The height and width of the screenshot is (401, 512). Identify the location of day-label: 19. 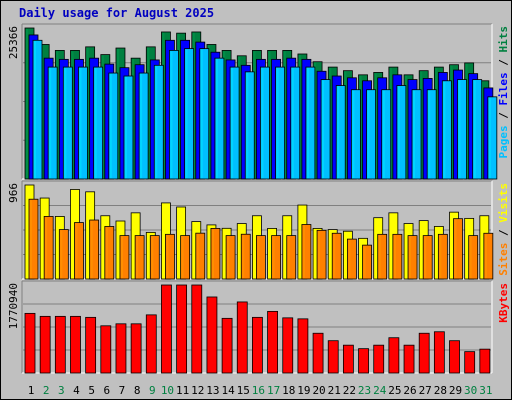
(303, 390).